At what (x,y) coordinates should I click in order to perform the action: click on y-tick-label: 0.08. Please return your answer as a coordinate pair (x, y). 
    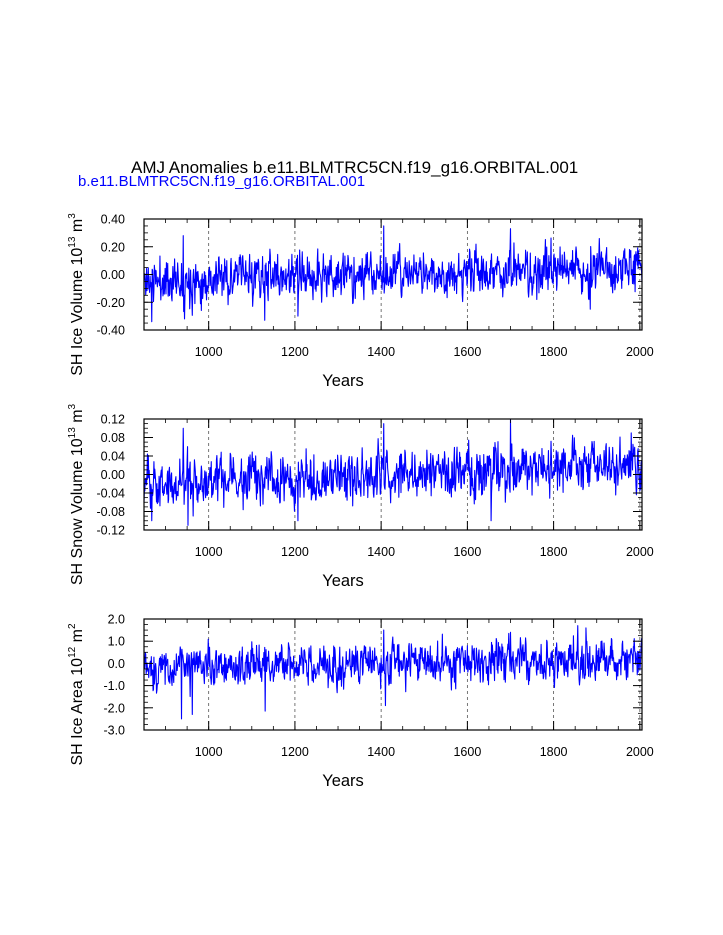
    Looking at the image, I should click on (113, 438).